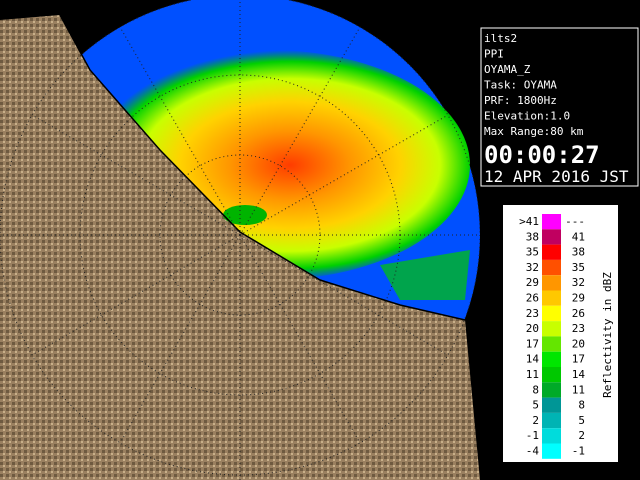 The height and width of the screenshot is (480, 640). What do you see at coordinates (578, 267) in the screenshot?
I see `legend-high: 35` at bounding box center [578, 267].